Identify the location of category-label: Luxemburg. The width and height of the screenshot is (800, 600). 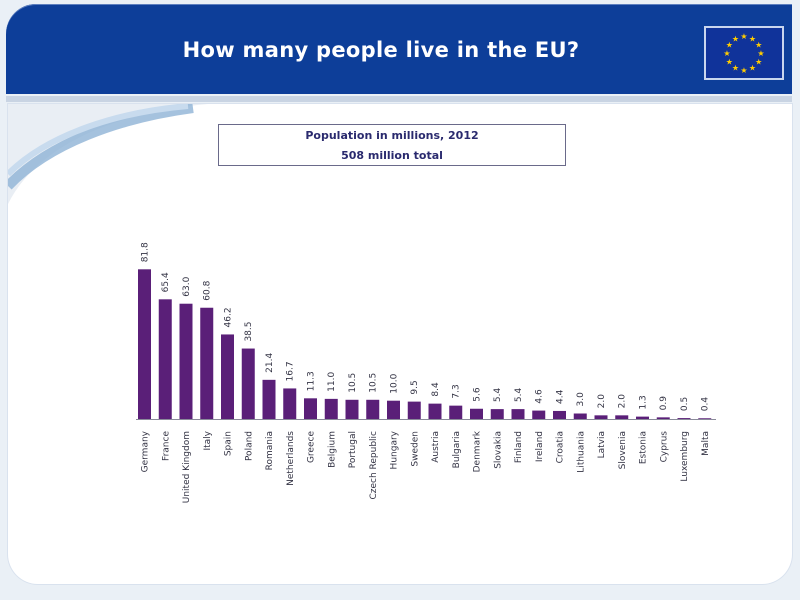
(685, 456).